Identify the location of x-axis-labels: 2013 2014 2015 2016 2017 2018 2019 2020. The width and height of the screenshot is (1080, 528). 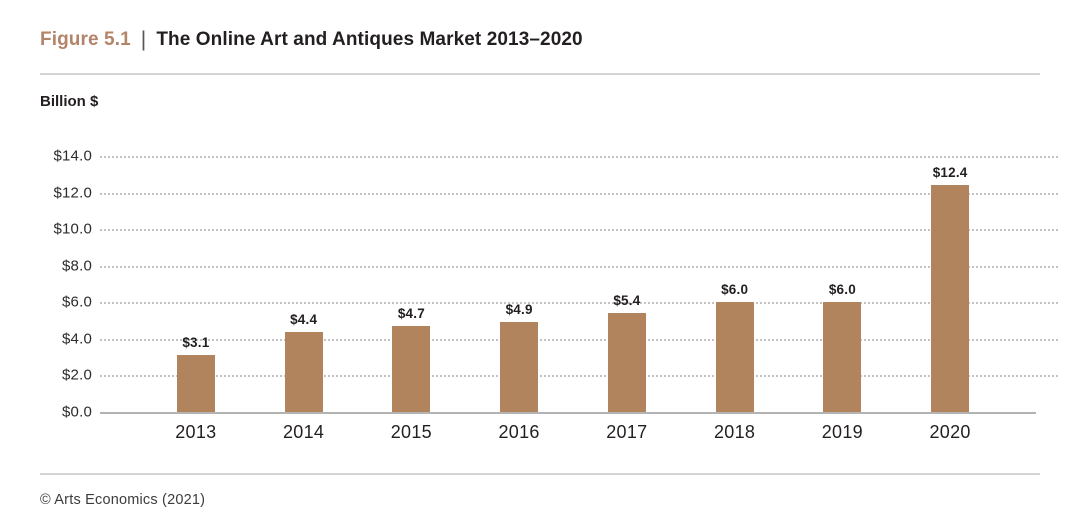
(573, 432).